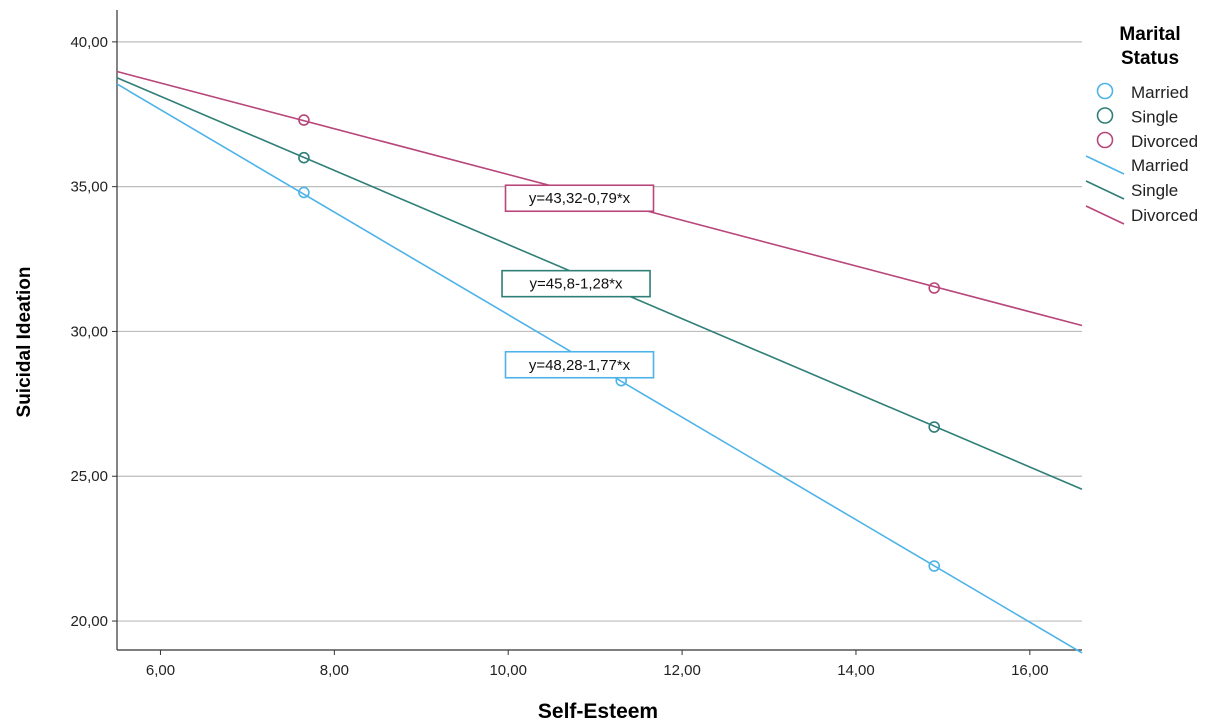 Image resolution: width=1224 pixels, height=722 pixels. What do you see at coordinates (1105, 91) in the screenshot?
I see `legend-marker-married` at bounding box center [1105, 91].